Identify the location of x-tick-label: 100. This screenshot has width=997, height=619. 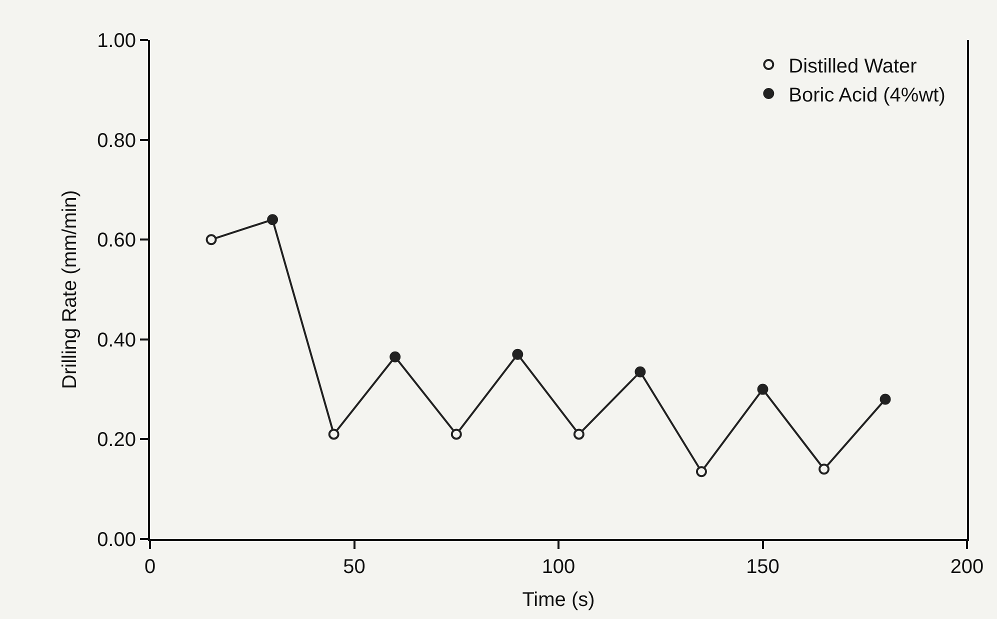
(559, 567).